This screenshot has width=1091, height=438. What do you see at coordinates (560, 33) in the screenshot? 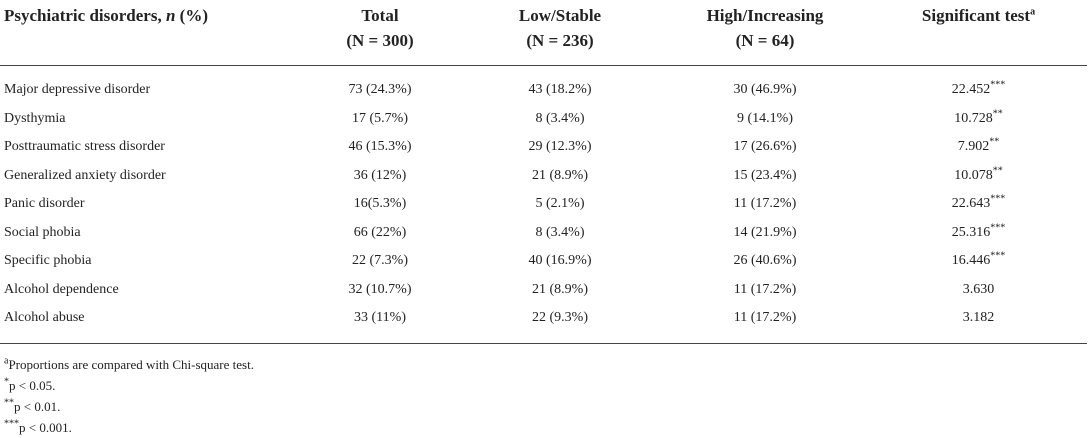
I see `header-low-stable: Low/Stable (N = 236)` at bounding box center [560, 33].